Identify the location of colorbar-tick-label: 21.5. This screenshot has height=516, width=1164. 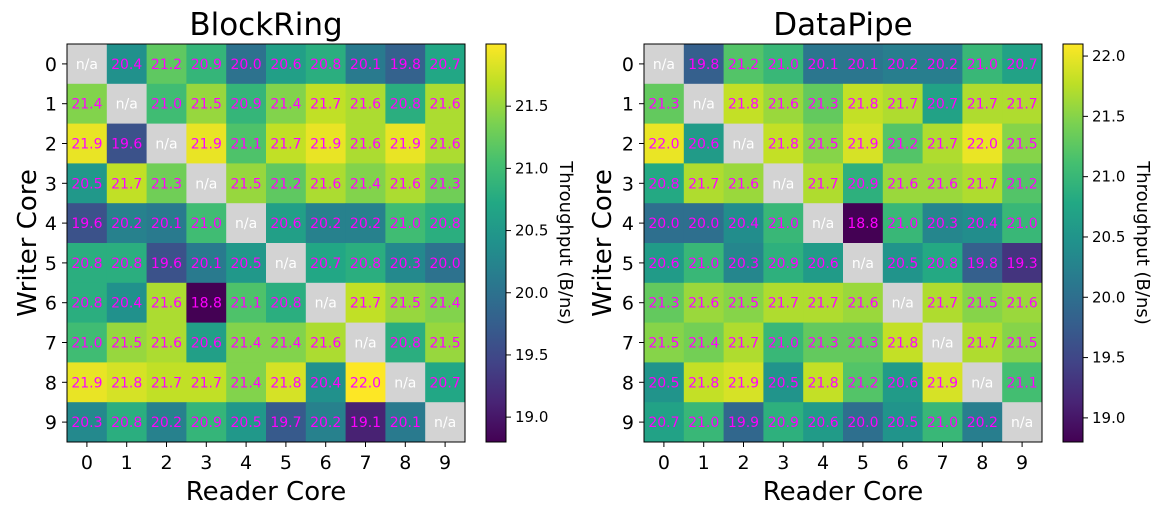
(1108, 116).